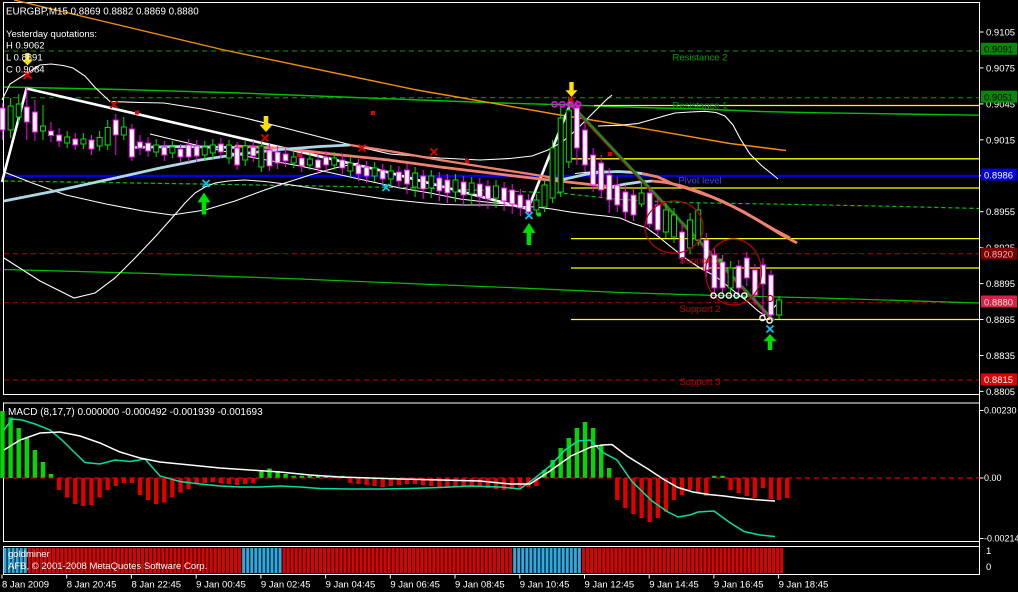 The height and width of the screenshot is (592, 1018). What do you see at coordinates (739, 585) in the screenshot?
I see `svg-text: 9 Jan 16:45` at bounding box center [739, 585].